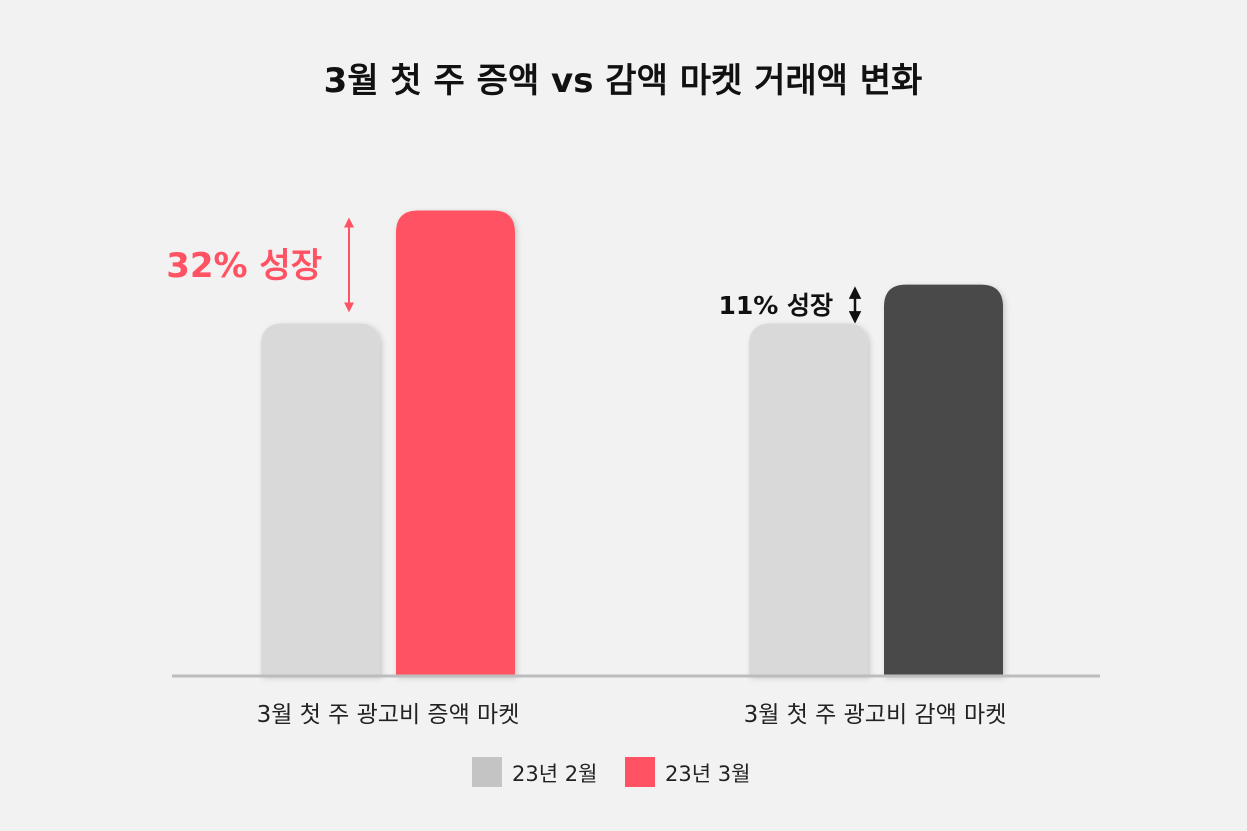 The image size is (1247, 831). I want to click on bar-cat1-series0, so click(808, 499).